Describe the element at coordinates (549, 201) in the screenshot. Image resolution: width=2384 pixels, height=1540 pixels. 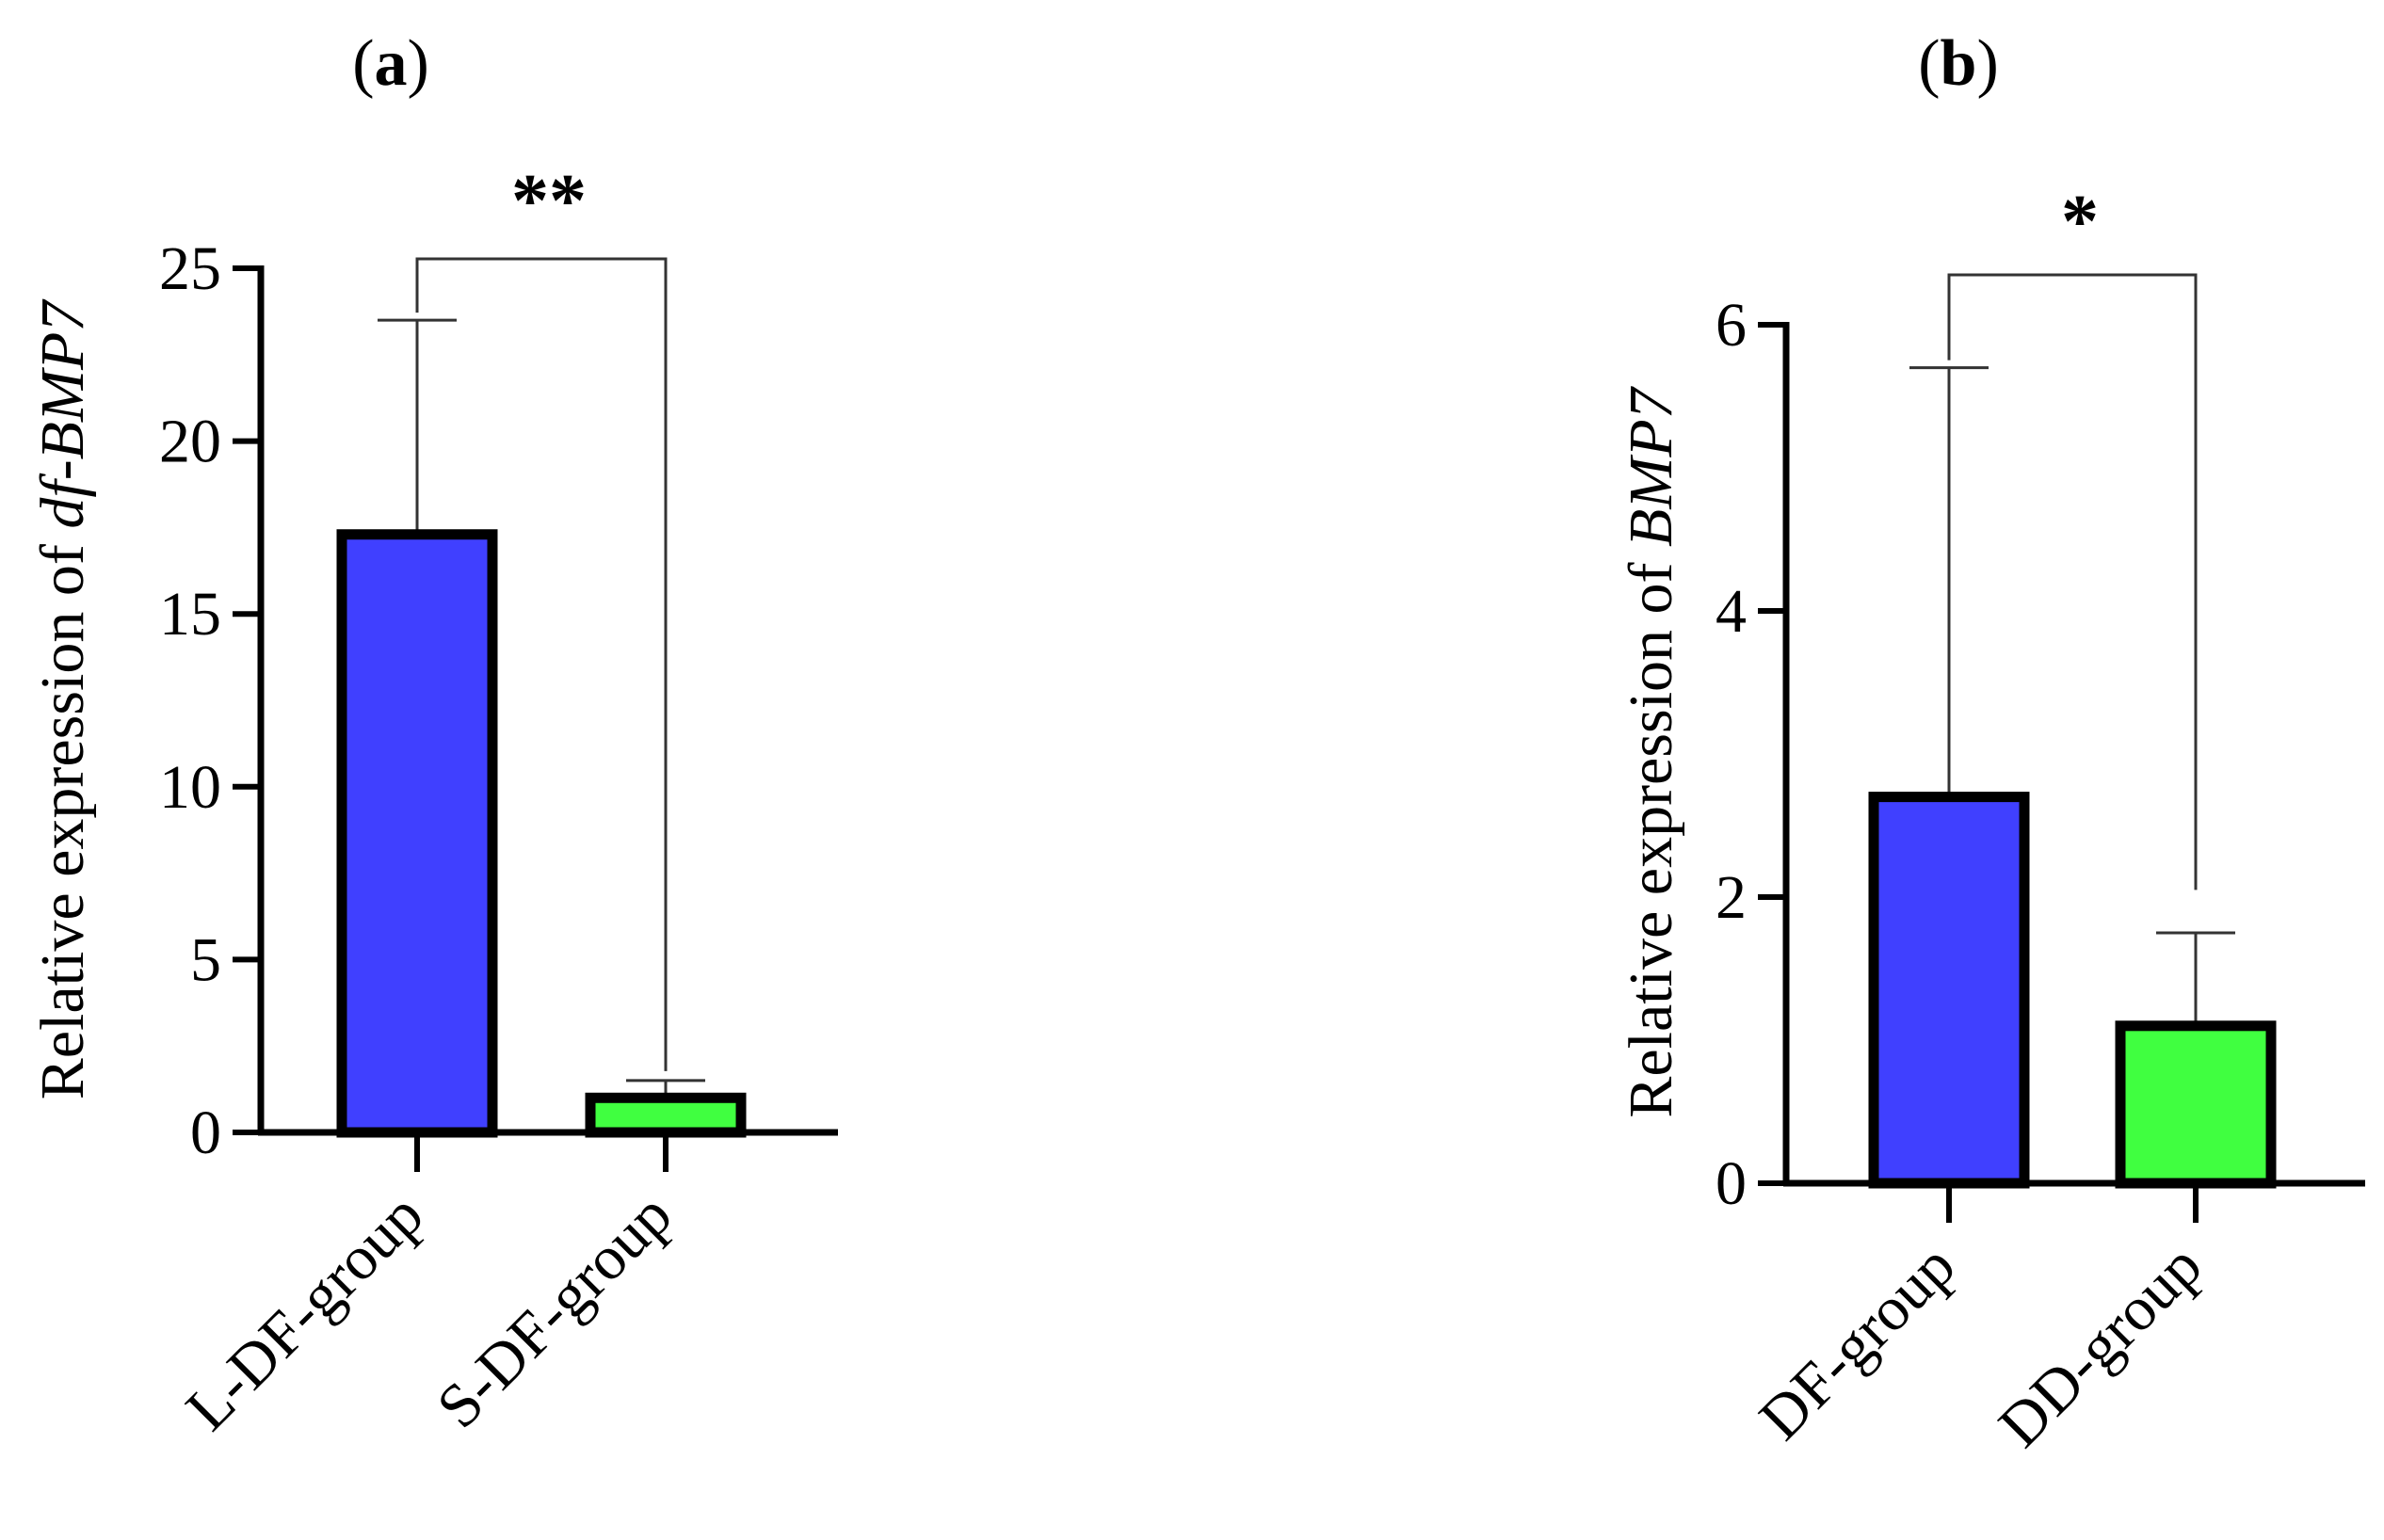
I see `significance-label: **` at that location.